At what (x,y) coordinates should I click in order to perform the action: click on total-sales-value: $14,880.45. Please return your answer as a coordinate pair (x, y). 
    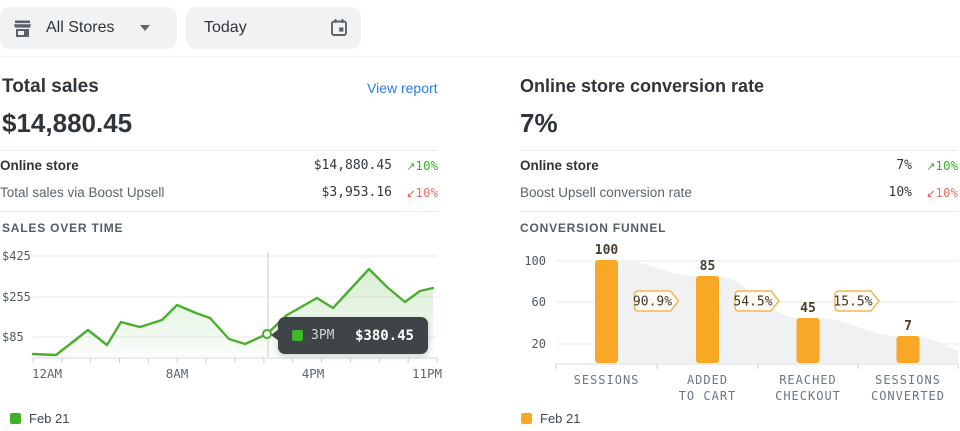
    Looking at the image, I should click on (67, 123).